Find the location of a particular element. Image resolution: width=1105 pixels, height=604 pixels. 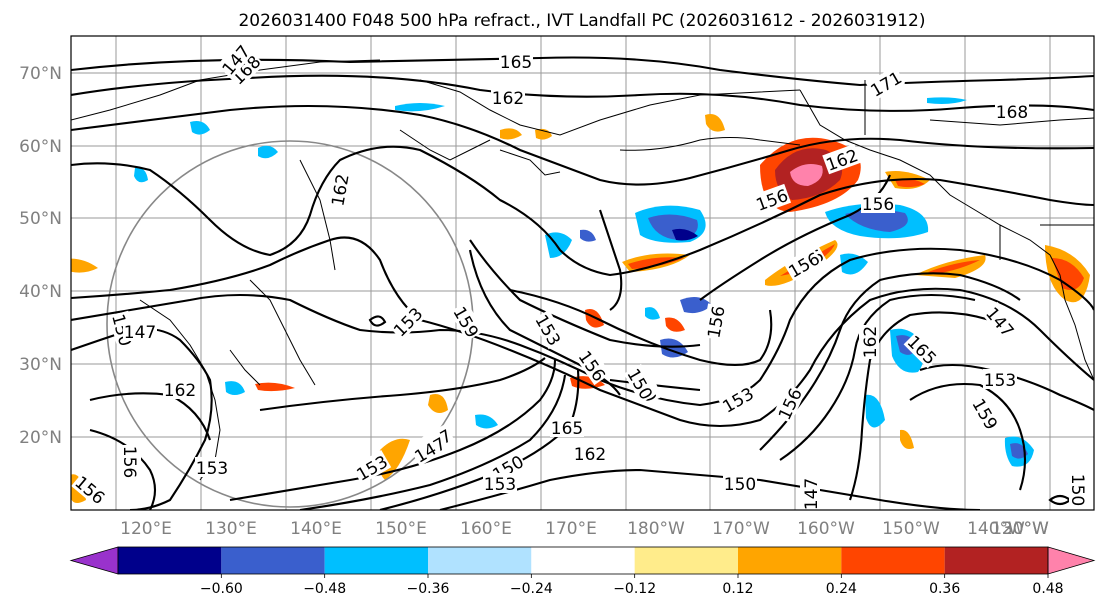

longitude-label: 150°E is located at coordinates (401, 529).